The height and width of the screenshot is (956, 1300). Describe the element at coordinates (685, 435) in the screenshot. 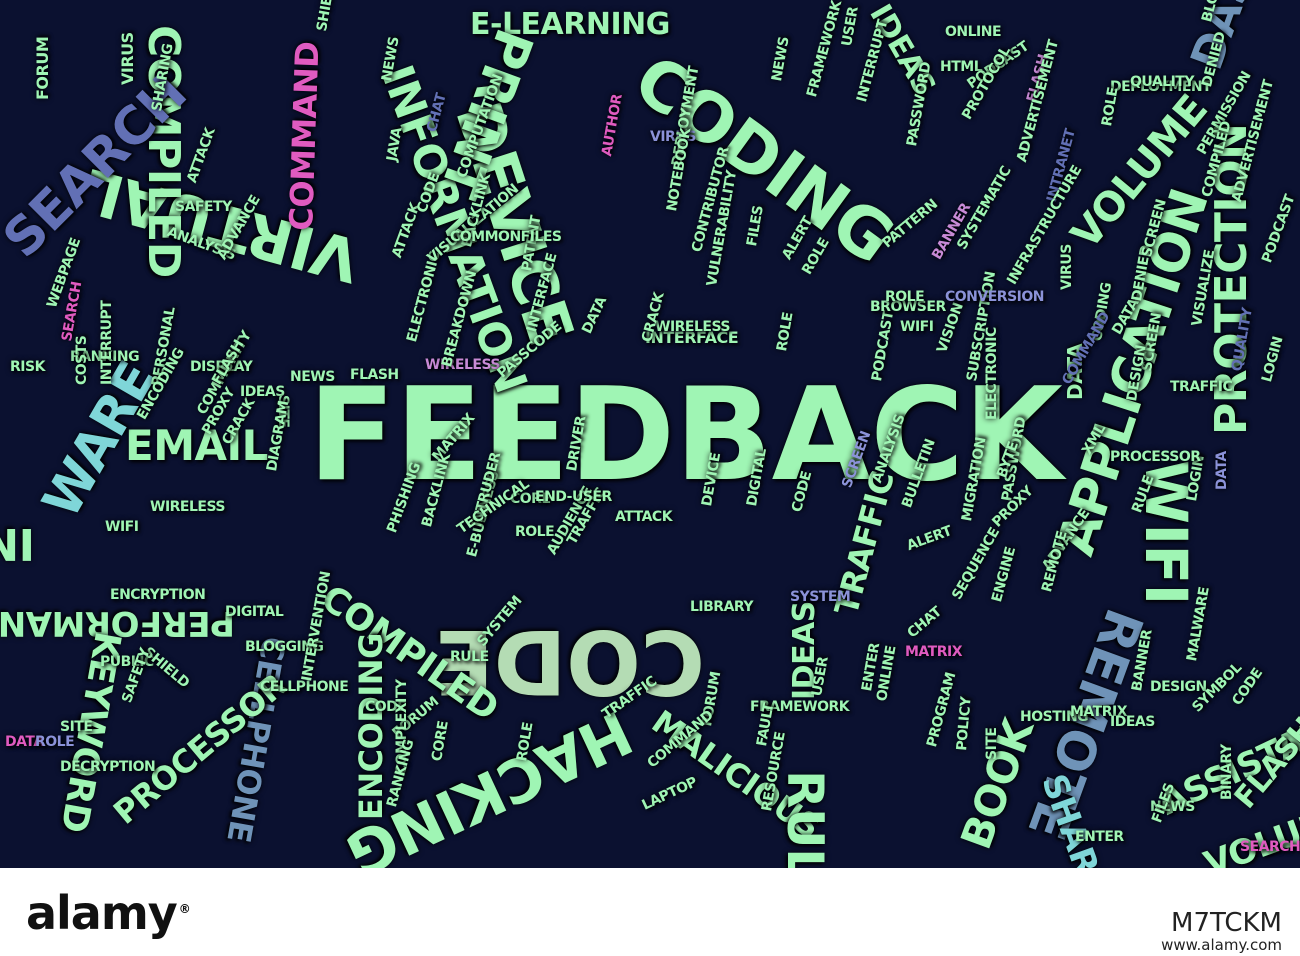

I see `cloud-word: FEEDBACK` at that location.